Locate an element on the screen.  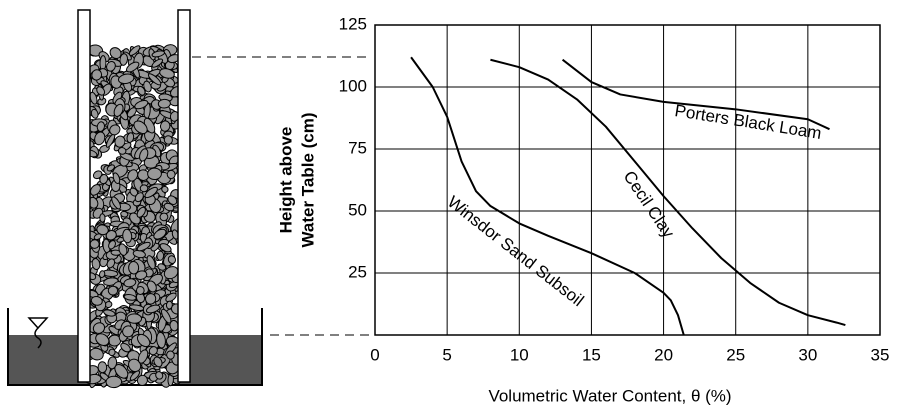
x-tick-label: 10 is located at coordinates (519, 354).